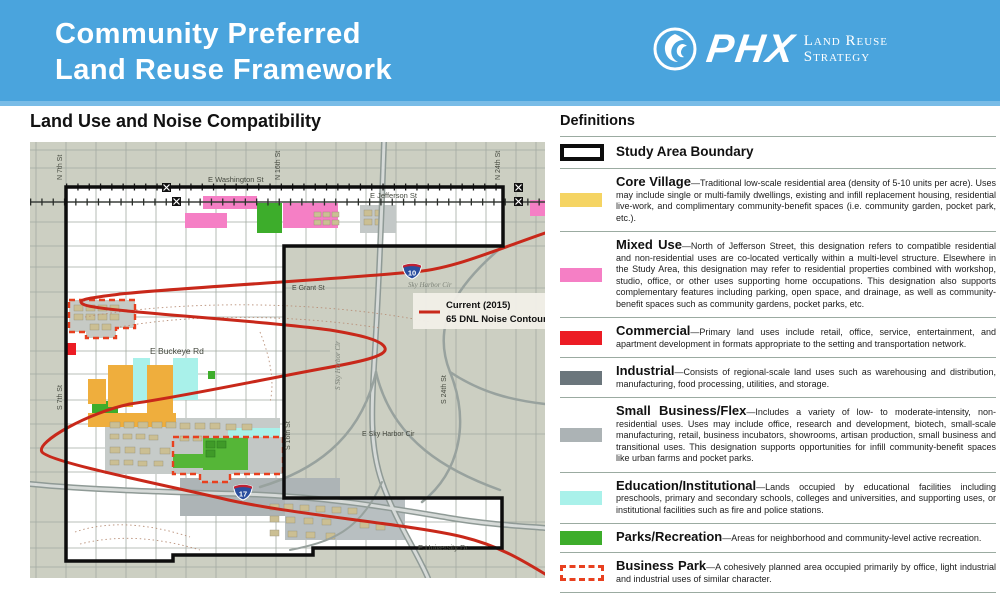 The height and width of the screenshot is (600, 1000). What do you see at coordinates (649, 244) in the screenshot?
I see `legend-term: Mixed Use` at bounding box center [649, 244].